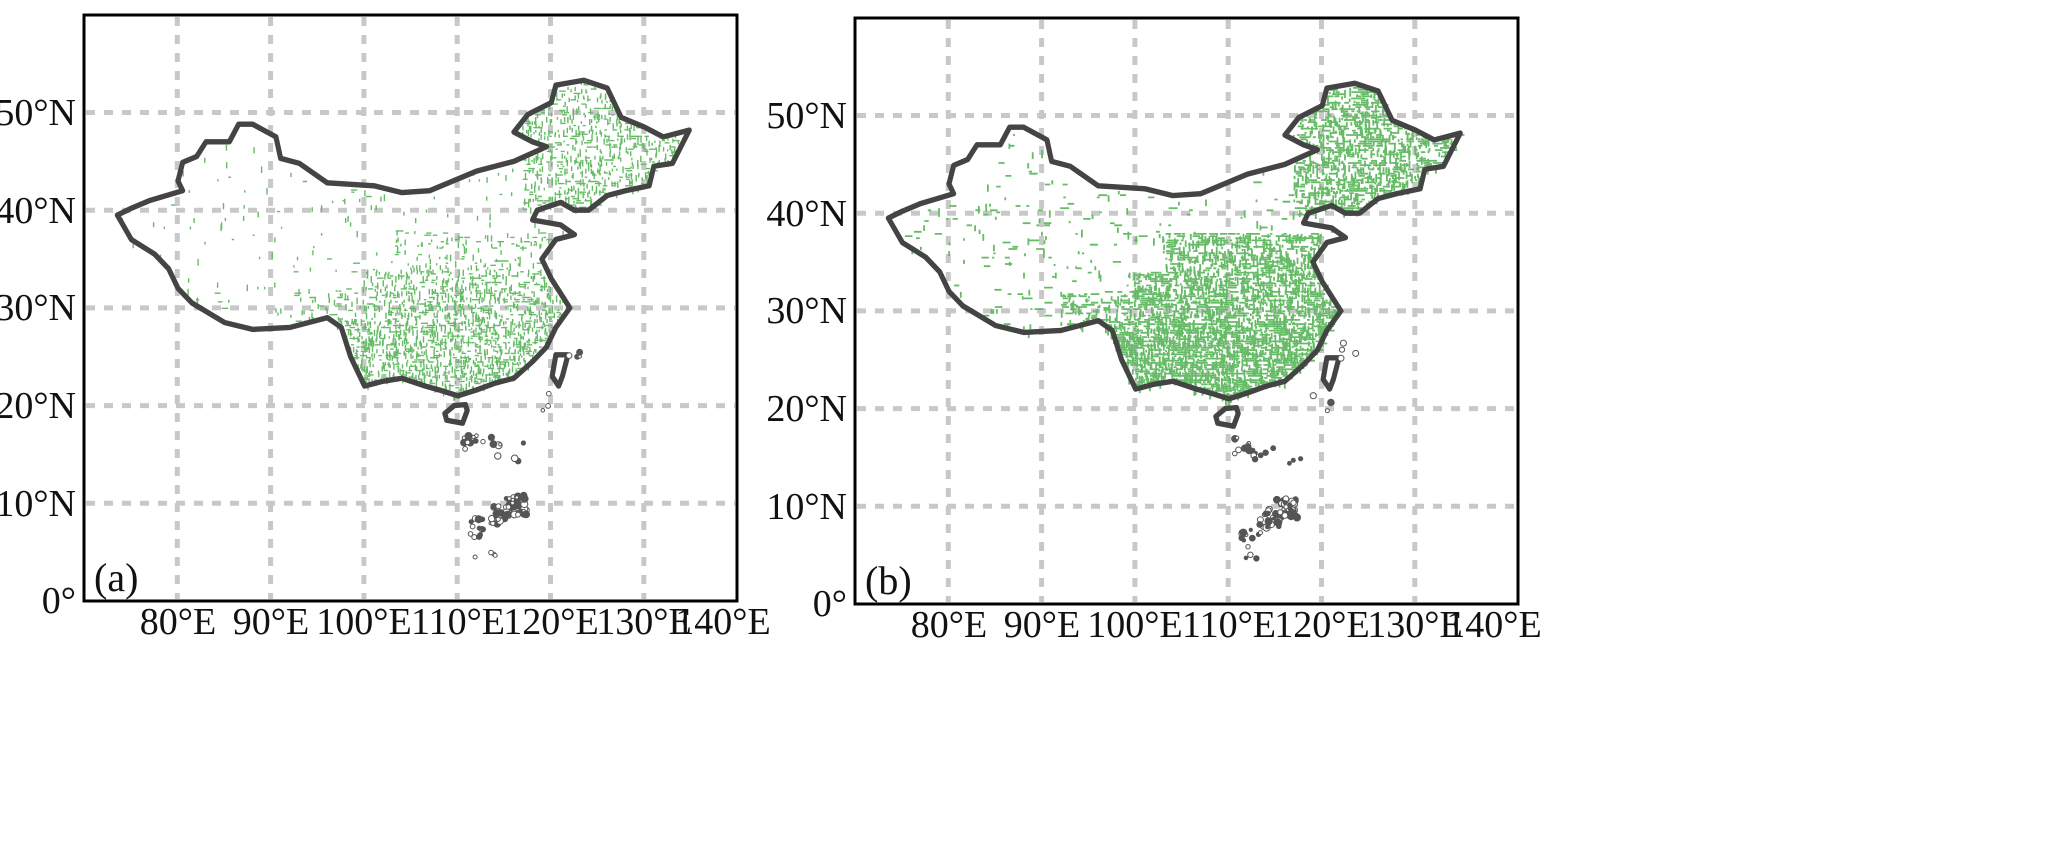 The height and width of the screenshot is (856, 2067). What do you see at coordinates (38, 357) in the screenshot?
I see `panel-a-lat-tick-labels: 0° 10°N 20°N 30°N 40°N 50°N` at bounding box center [38, 357].